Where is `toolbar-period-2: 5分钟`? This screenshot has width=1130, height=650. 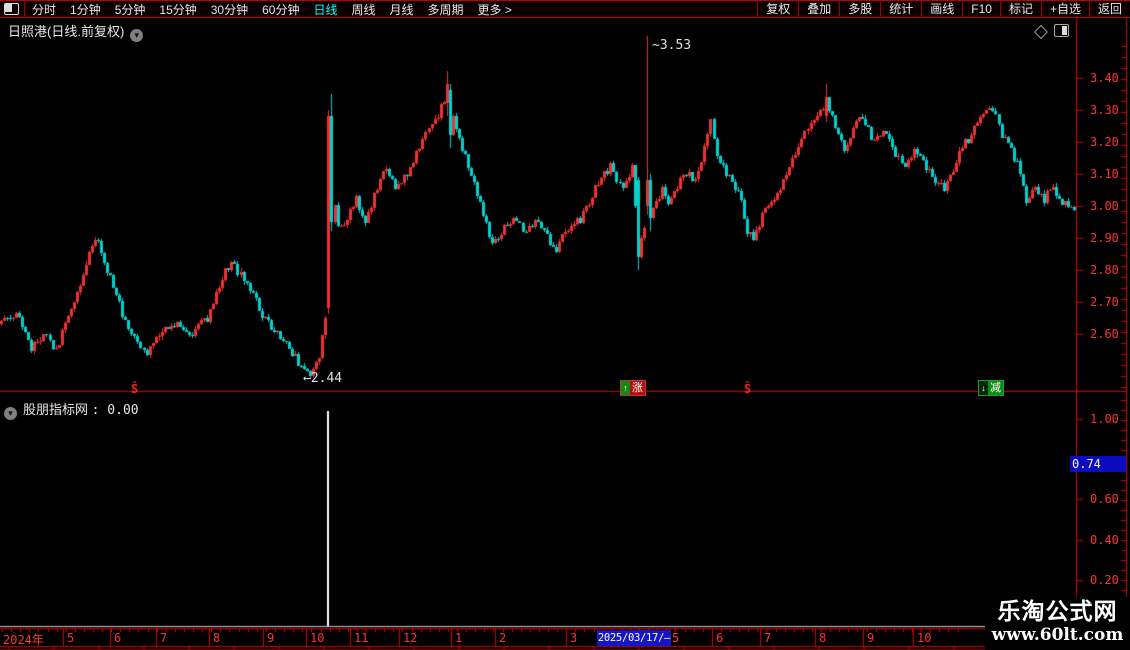 toolbar-period-2: 5分钟 is located at coordinates (130, 9).